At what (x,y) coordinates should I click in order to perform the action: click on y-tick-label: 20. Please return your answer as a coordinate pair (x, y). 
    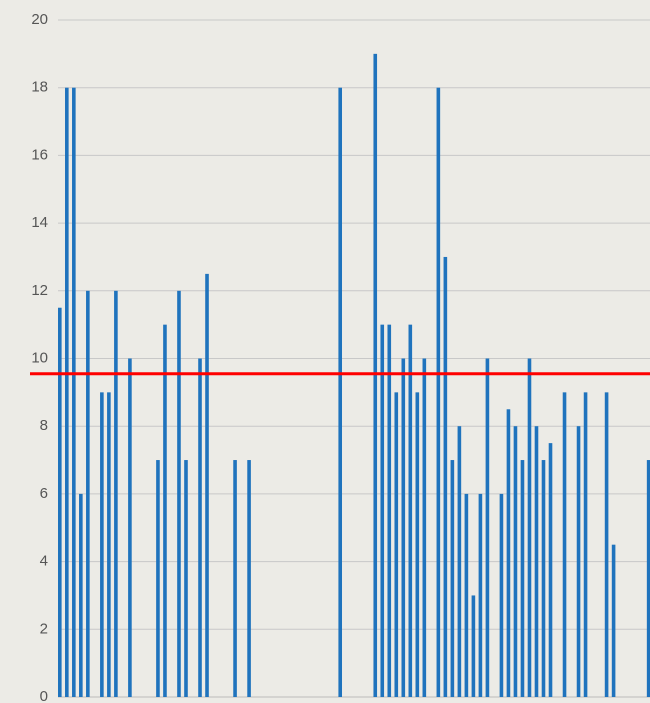
    Looking at the image, I should click on (39, 19).